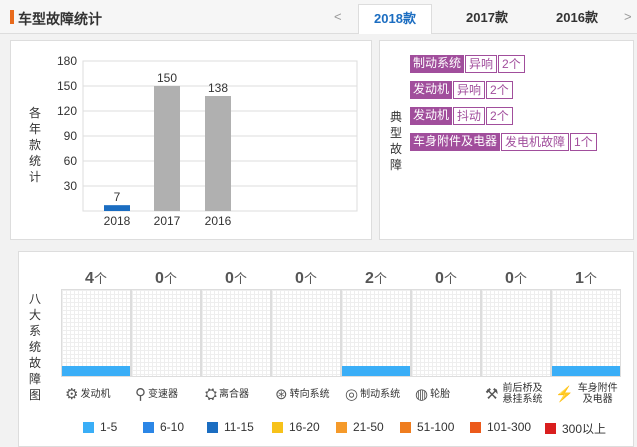 The image size is (637, 447). Describe the element at coordinates (597, 394) in the screenshot. I see `system-name: 车身附件及电器` at that location.